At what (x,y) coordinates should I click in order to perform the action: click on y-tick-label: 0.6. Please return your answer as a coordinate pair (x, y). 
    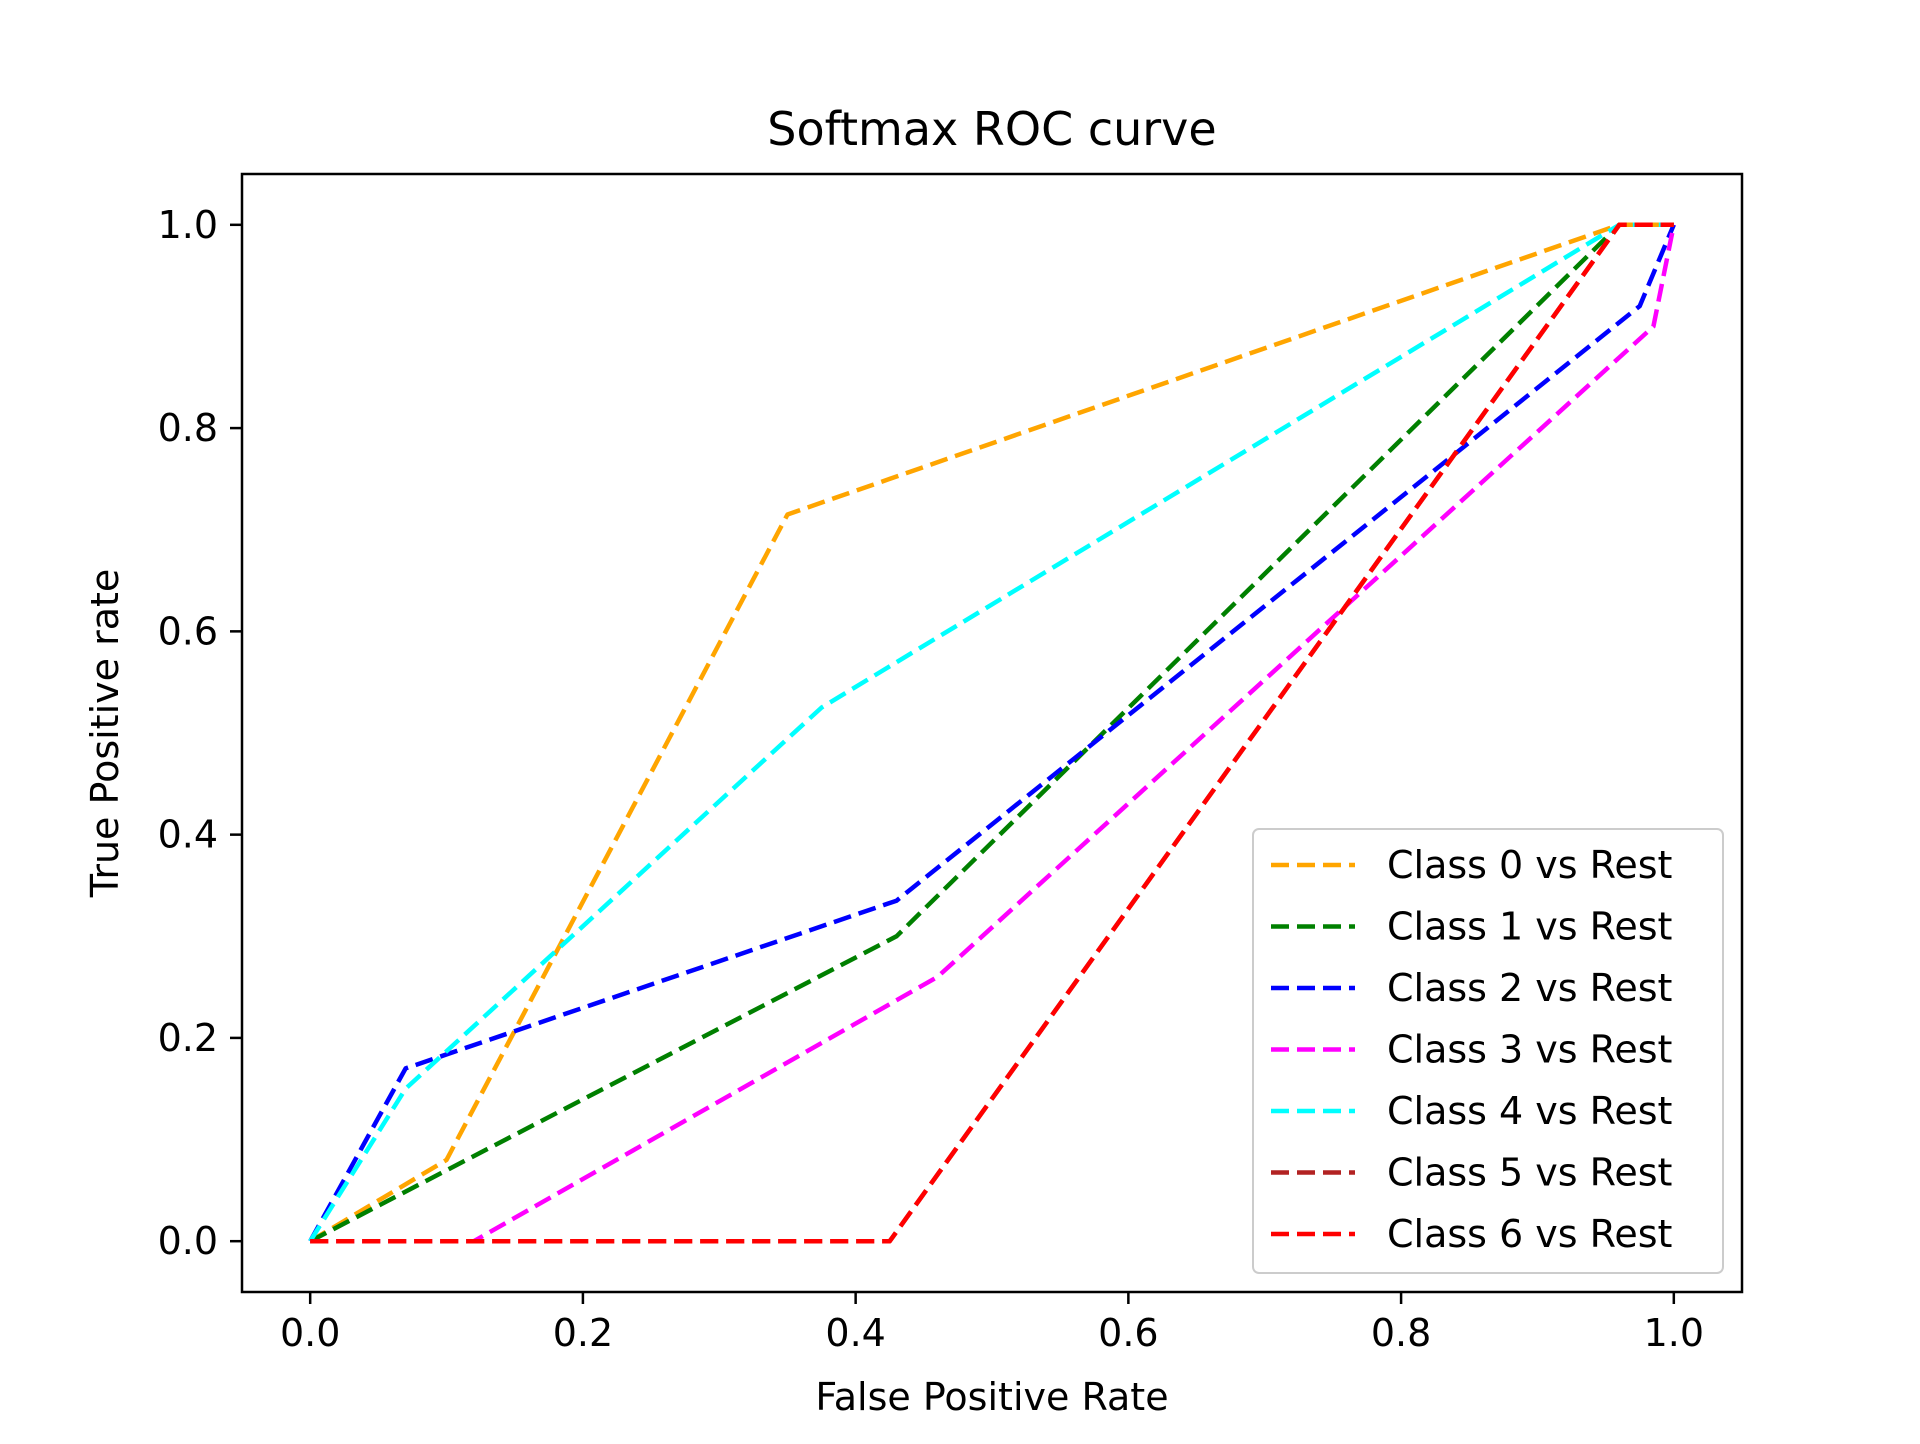
    Looking at the image, I should click on (188, 631).